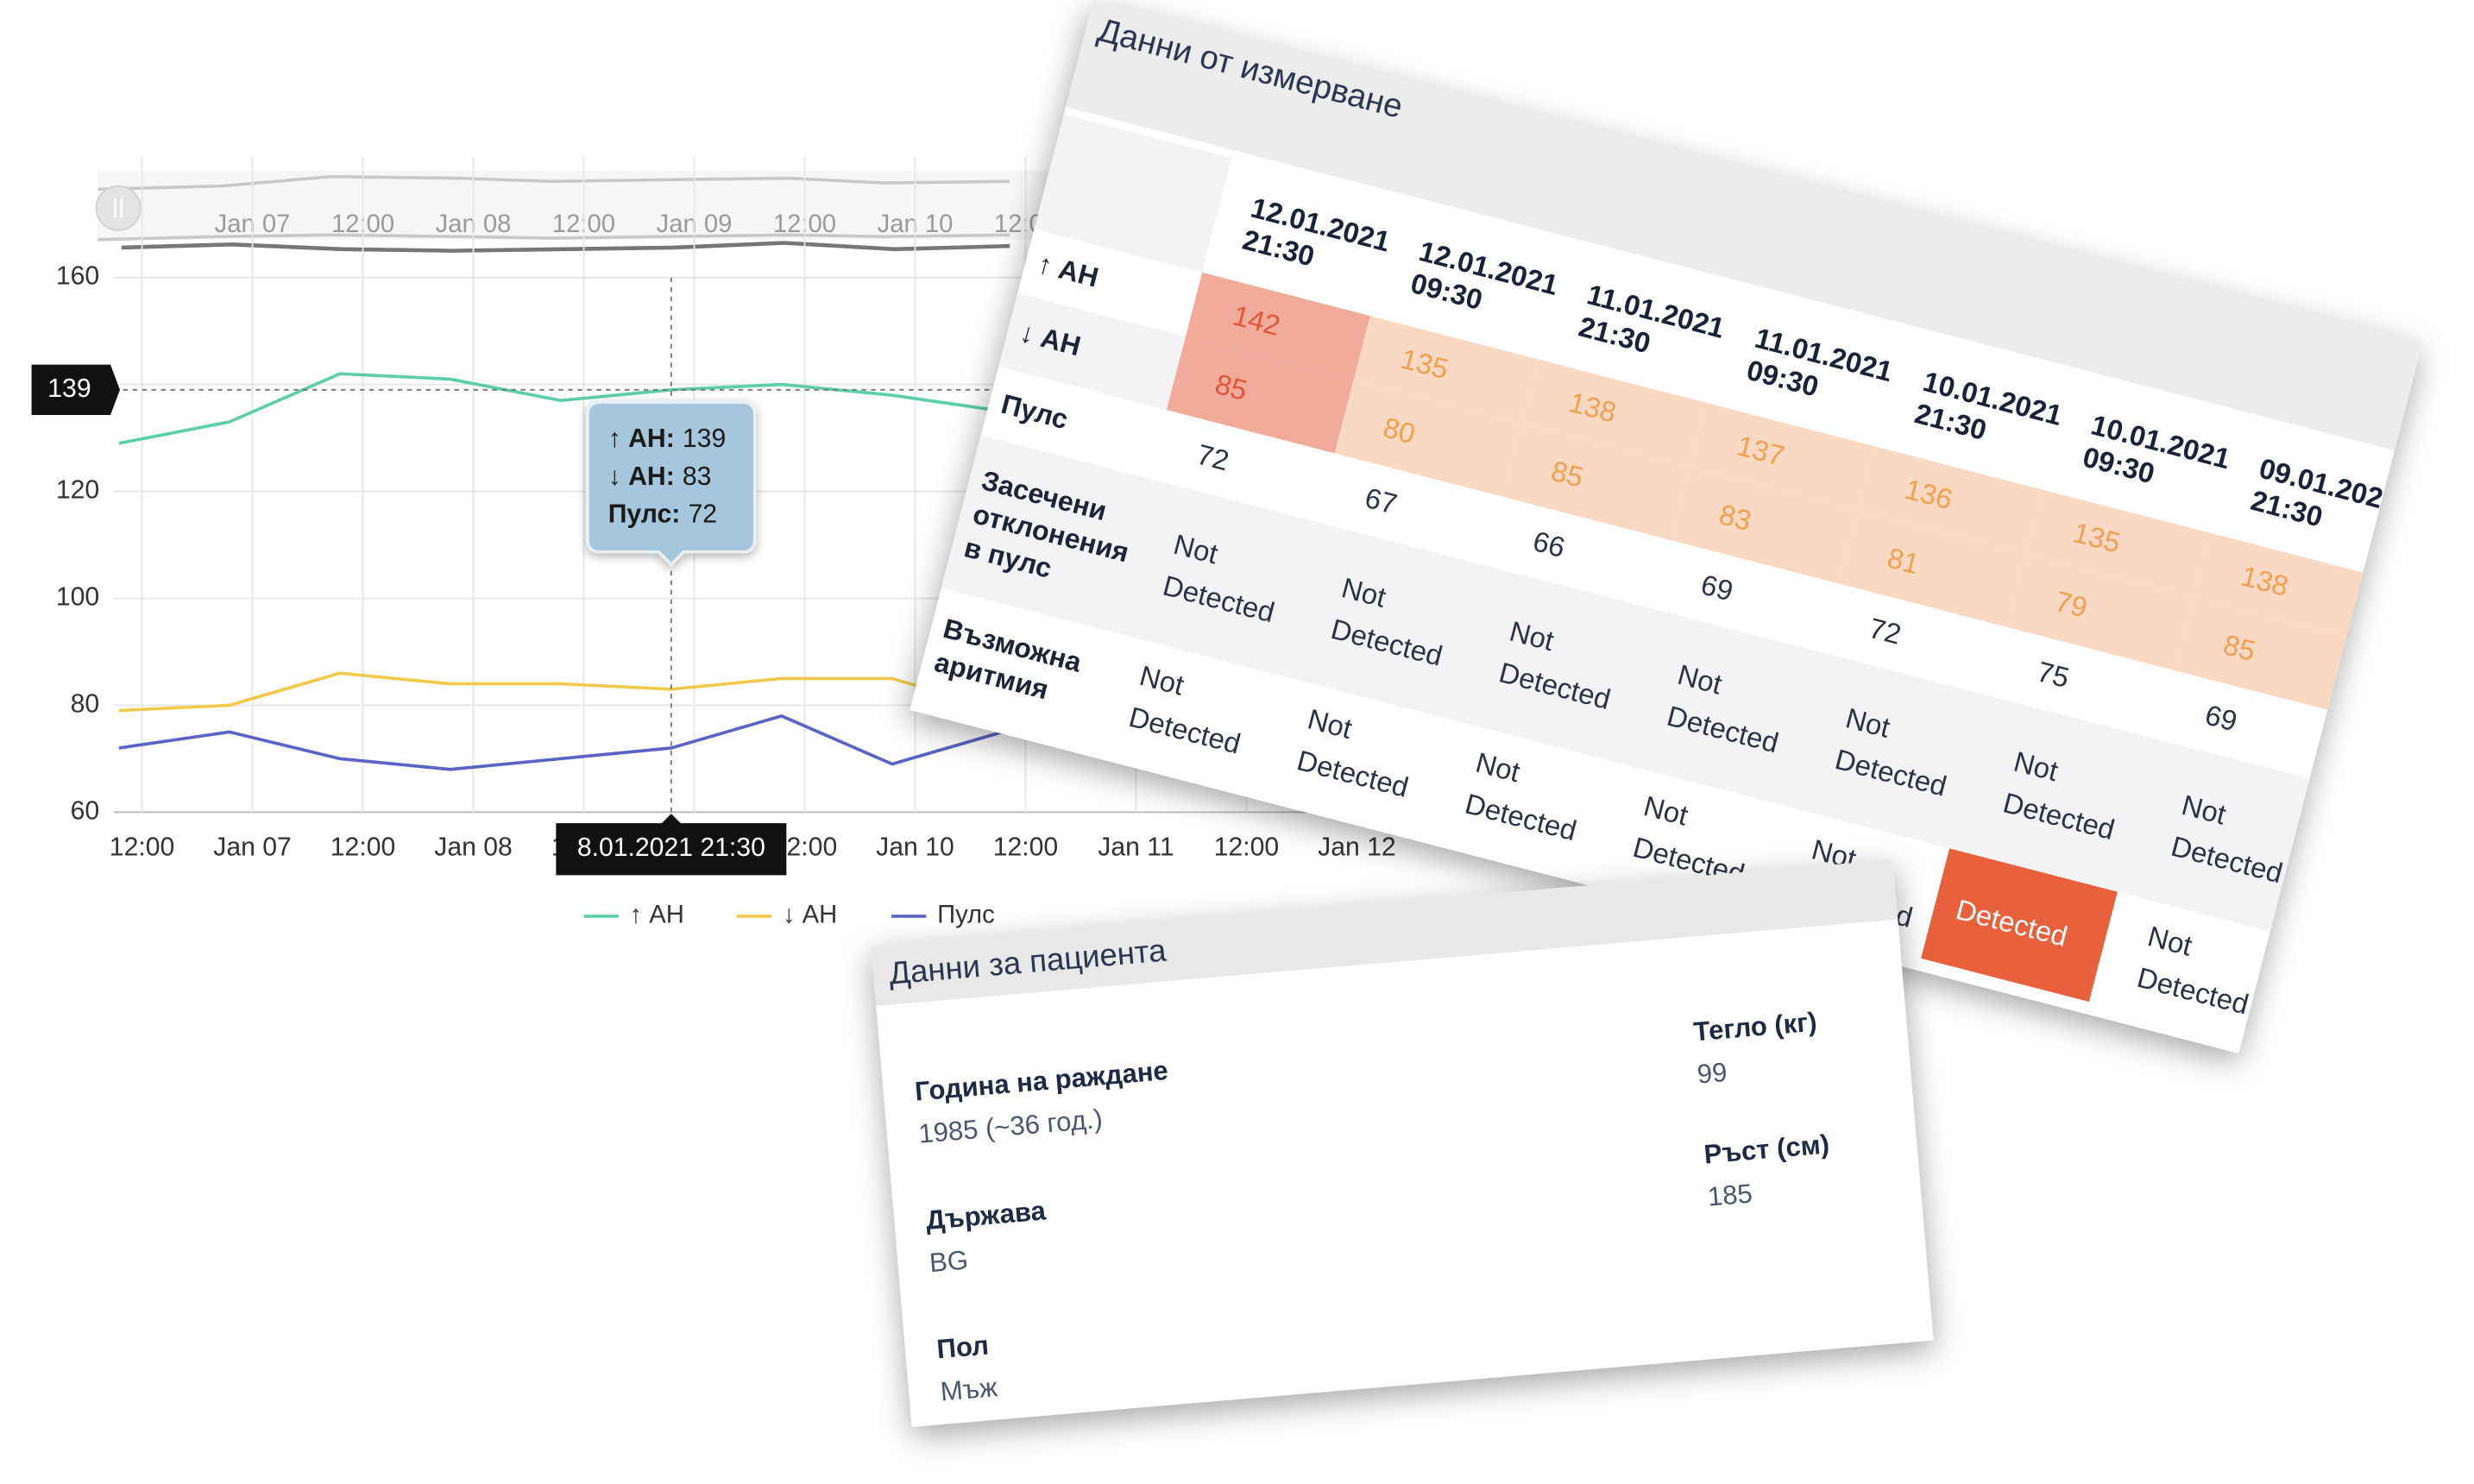 The width and height of the screenshot is (2474, 1484). What do you see at coordinates (2012, 922) in the screenshot?
I see `cell-value: Detected` at bounding box center [2012, 922].